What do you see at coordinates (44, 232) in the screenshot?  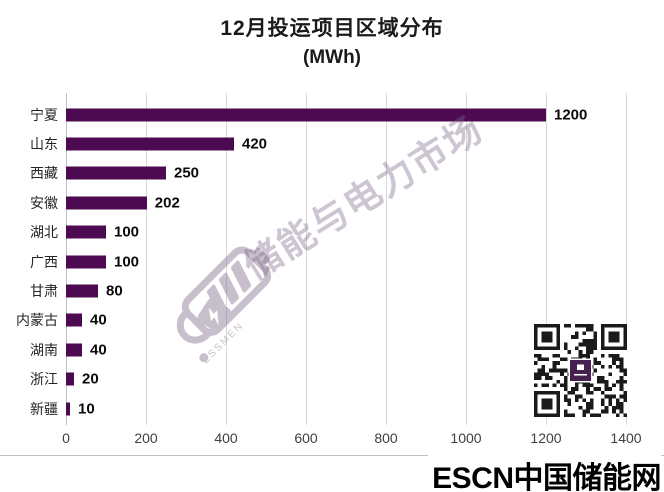 I see `category-label: 湖北` at bounding box center [44, 232].